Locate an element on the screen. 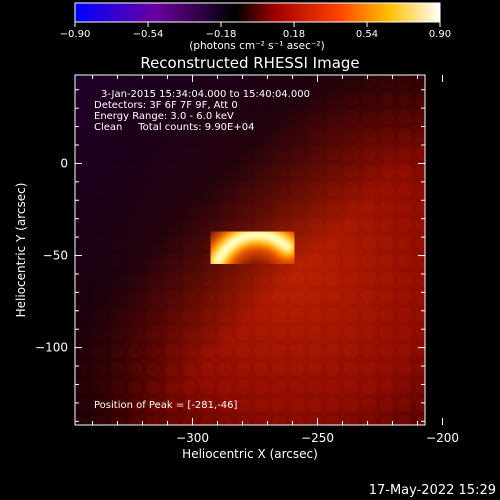  x-tick-label: −300 is located at coordinates (192, 438).